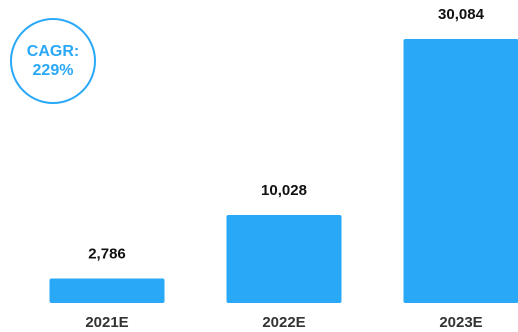 The image size is (518, 332). Describe the element at coordinates (107, 290) in the screenshot. I see `bar-2021E` at that location.